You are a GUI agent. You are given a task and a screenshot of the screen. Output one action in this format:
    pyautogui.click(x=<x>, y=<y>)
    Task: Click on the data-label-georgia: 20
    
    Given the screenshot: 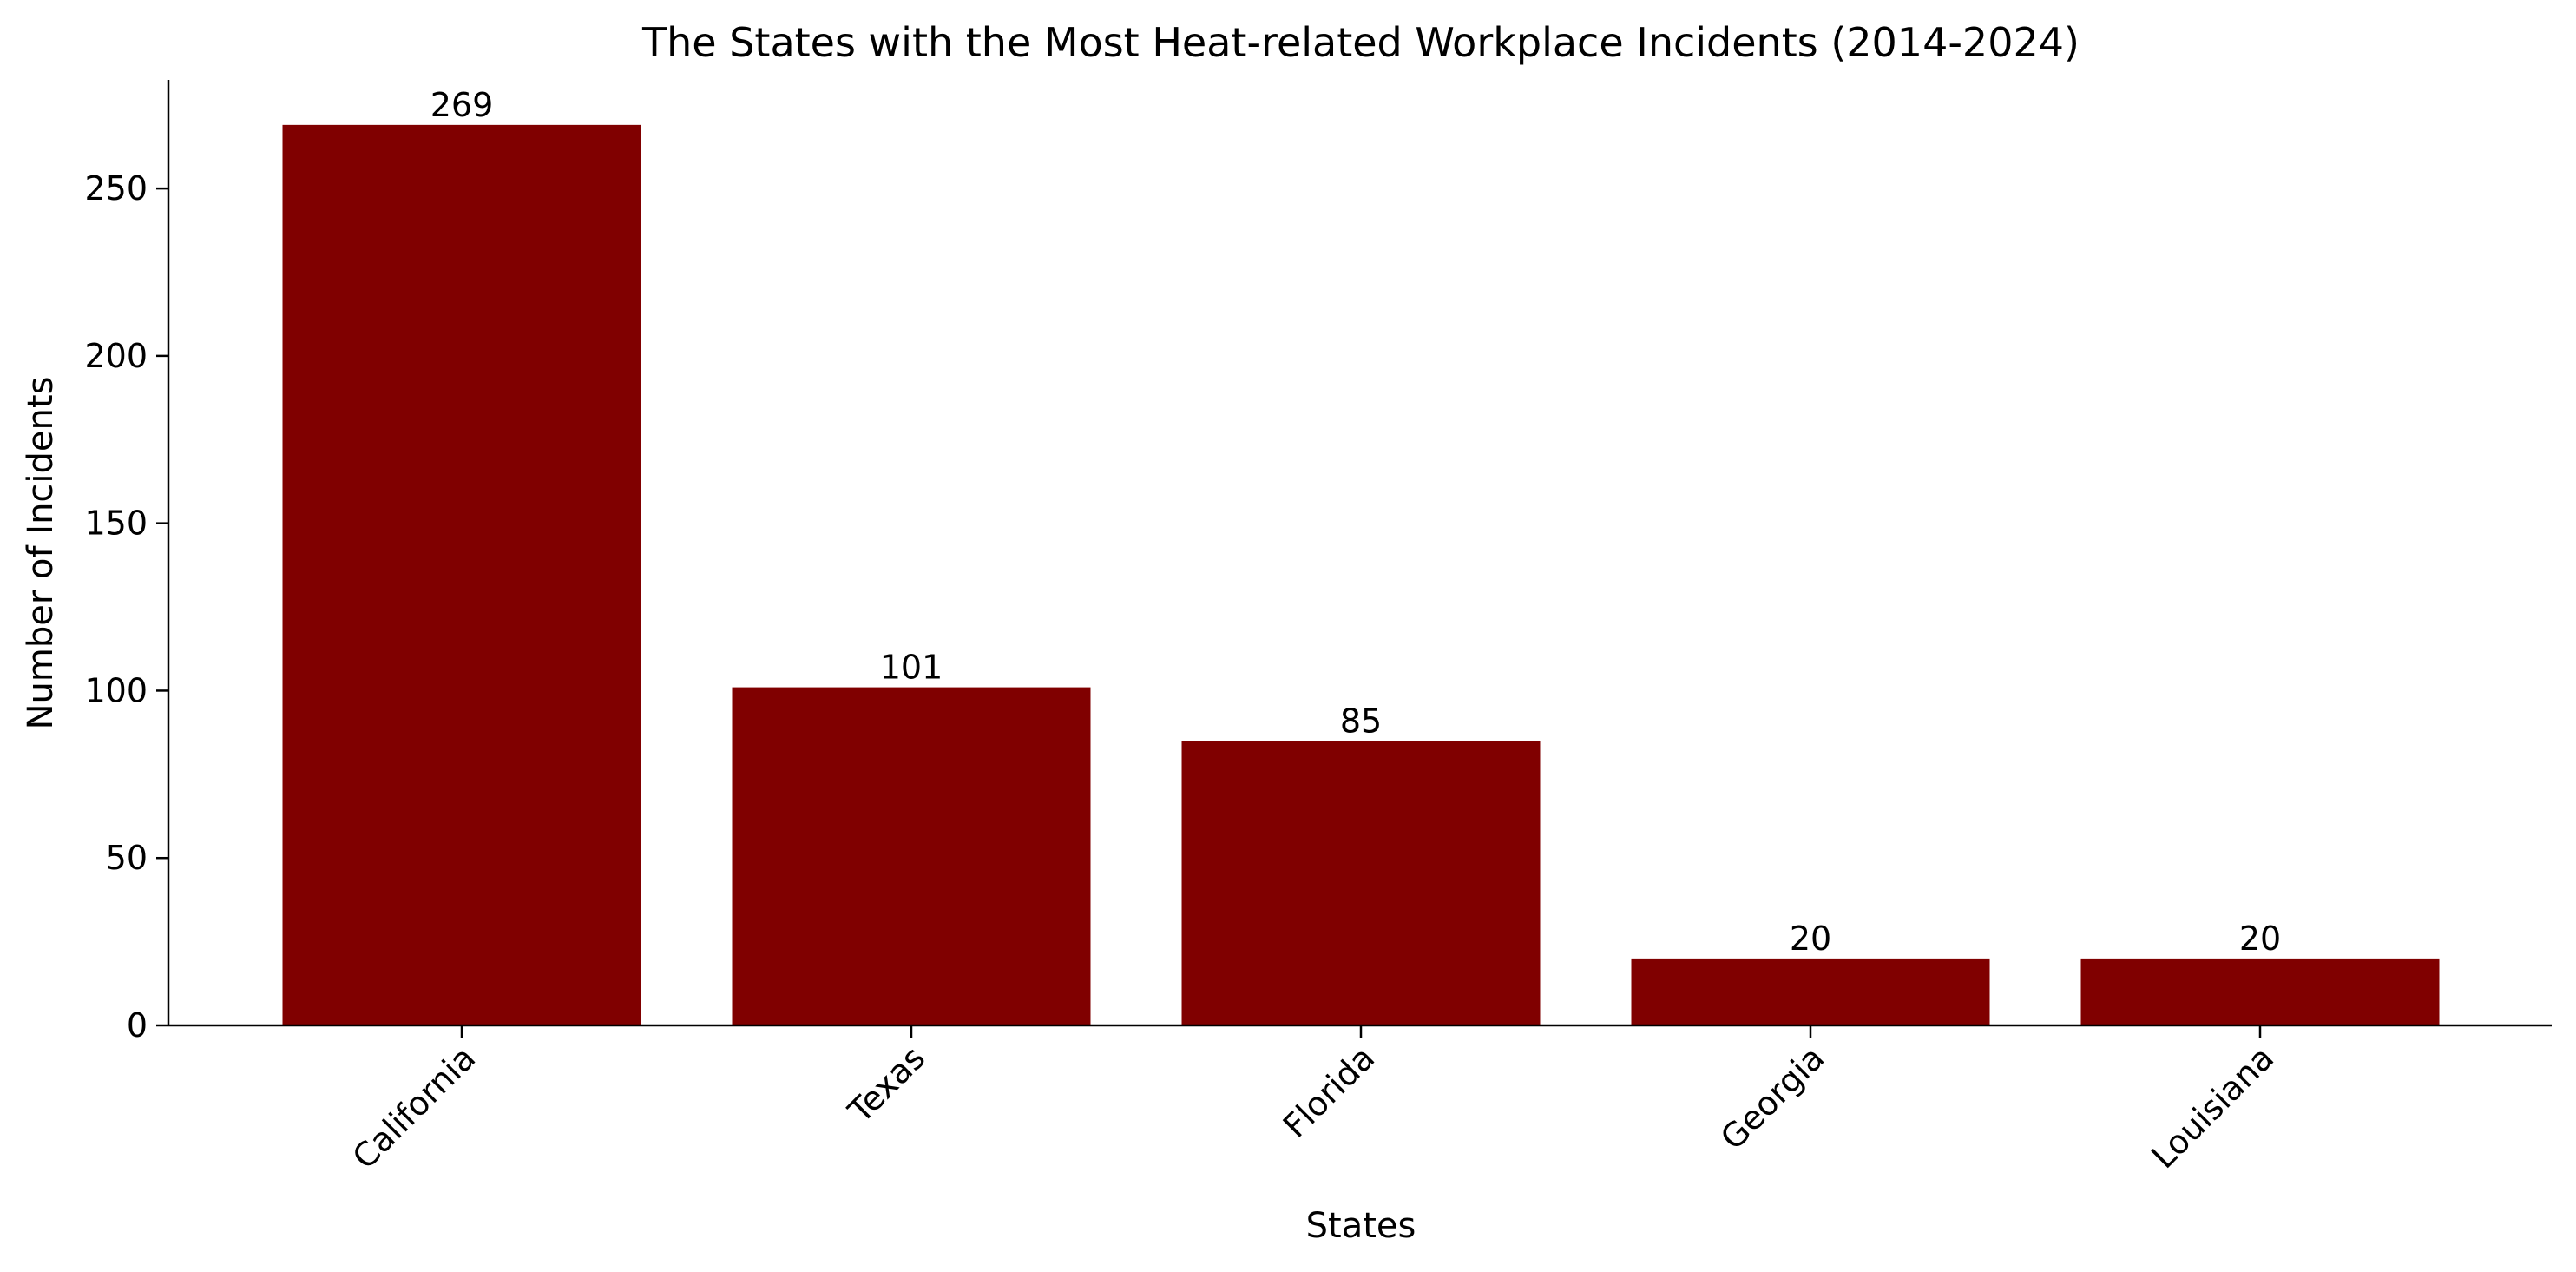 What is the action you would take?
    pyautogui.click(x=1811, y=938)
    